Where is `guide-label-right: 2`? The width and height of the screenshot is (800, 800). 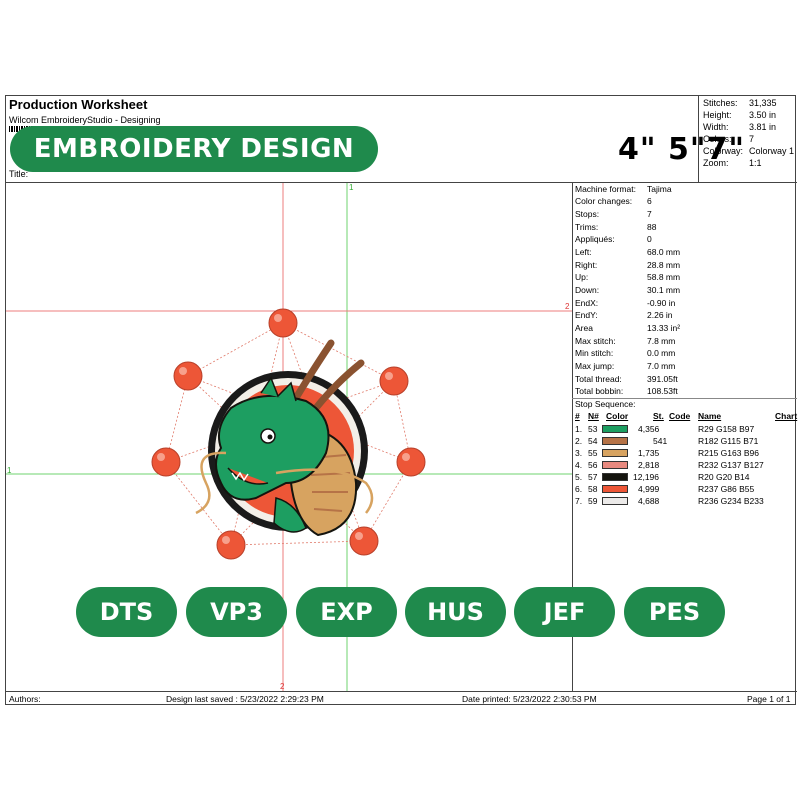
guide-label-right: 2 is located at coordinates (567, 306).